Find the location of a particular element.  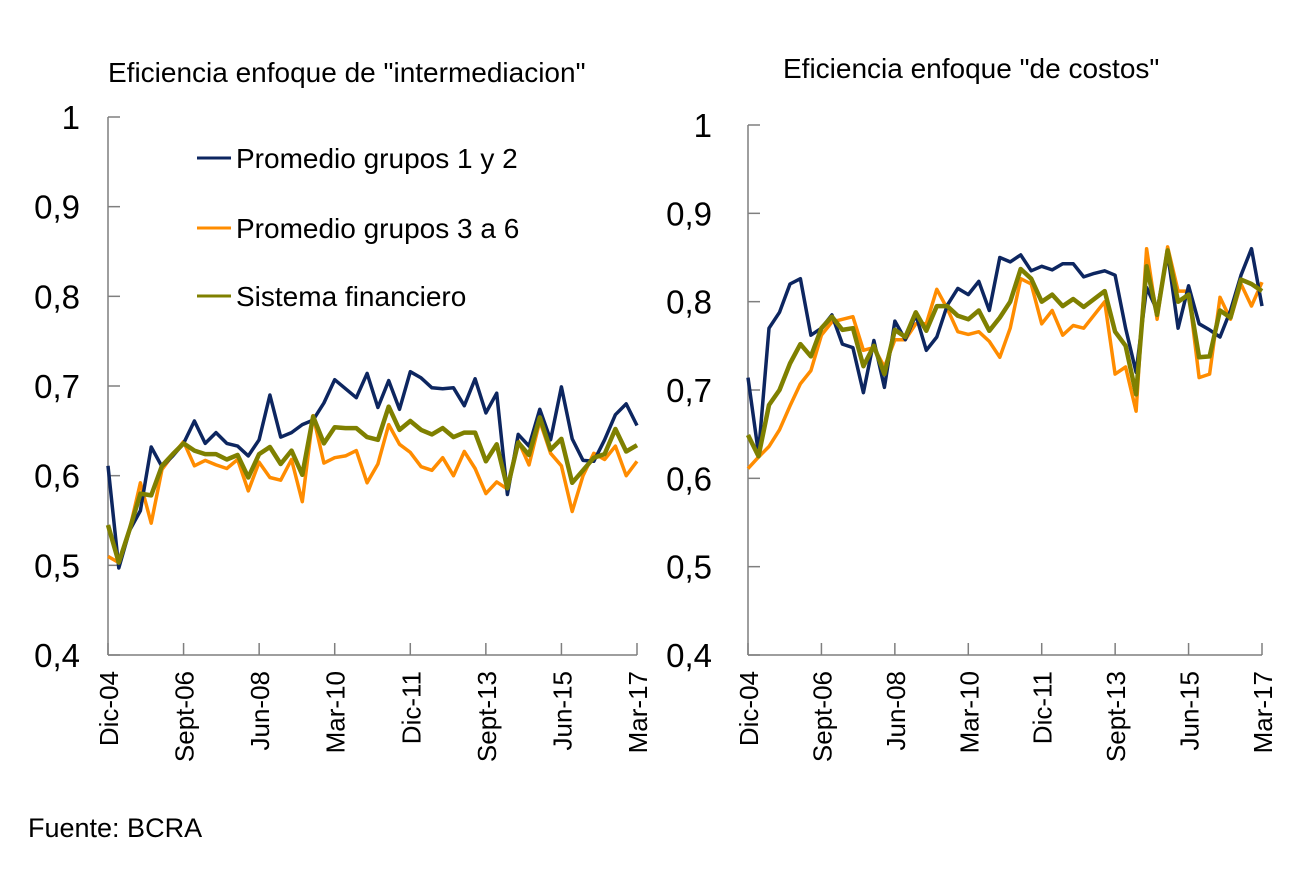

source-note: Fuente: BCRA is located at coordinates (115, 828).